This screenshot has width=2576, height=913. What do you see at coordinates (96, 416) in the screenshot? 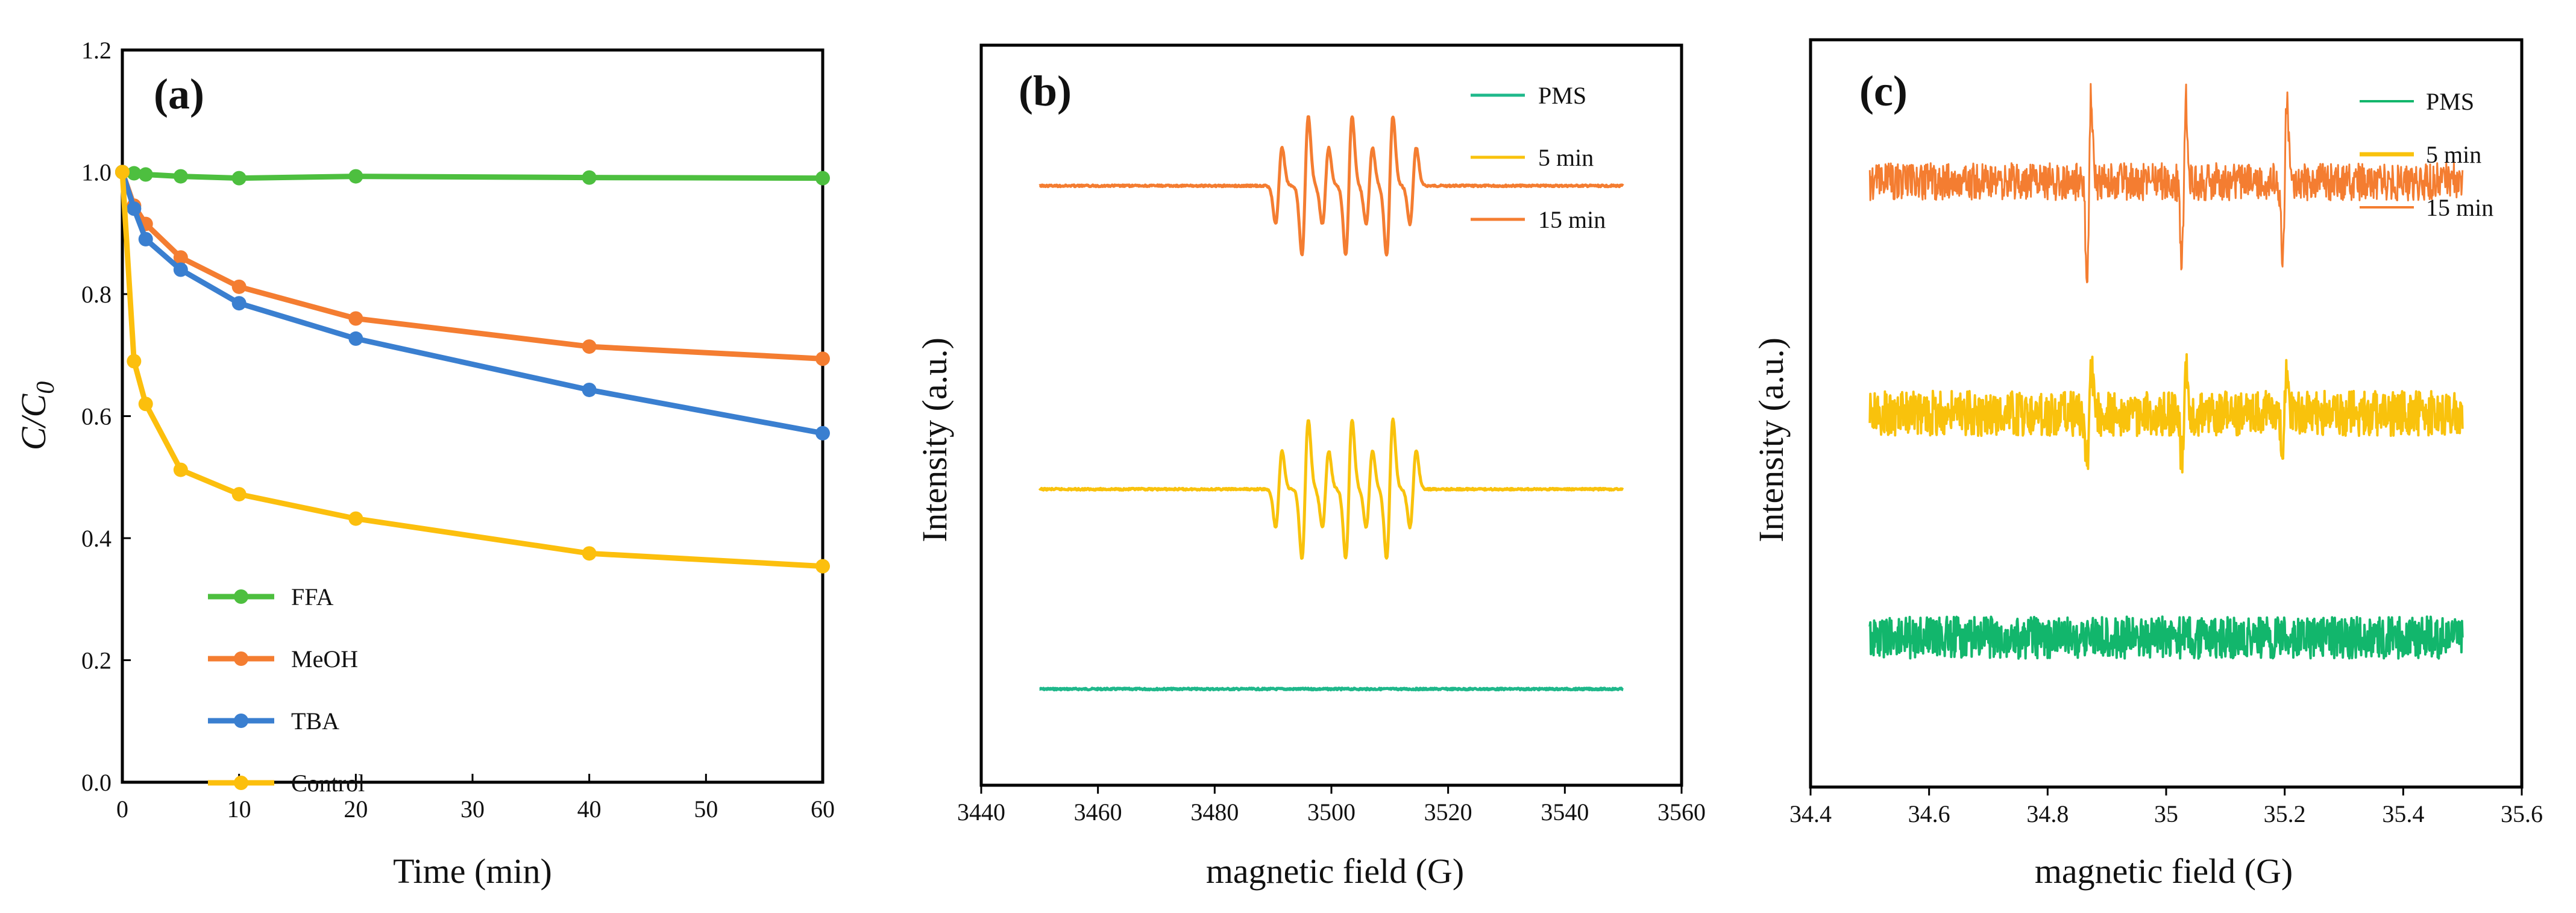
I see `panel-a-y-tick-label: 0.6` at bounding box center [96, 416].